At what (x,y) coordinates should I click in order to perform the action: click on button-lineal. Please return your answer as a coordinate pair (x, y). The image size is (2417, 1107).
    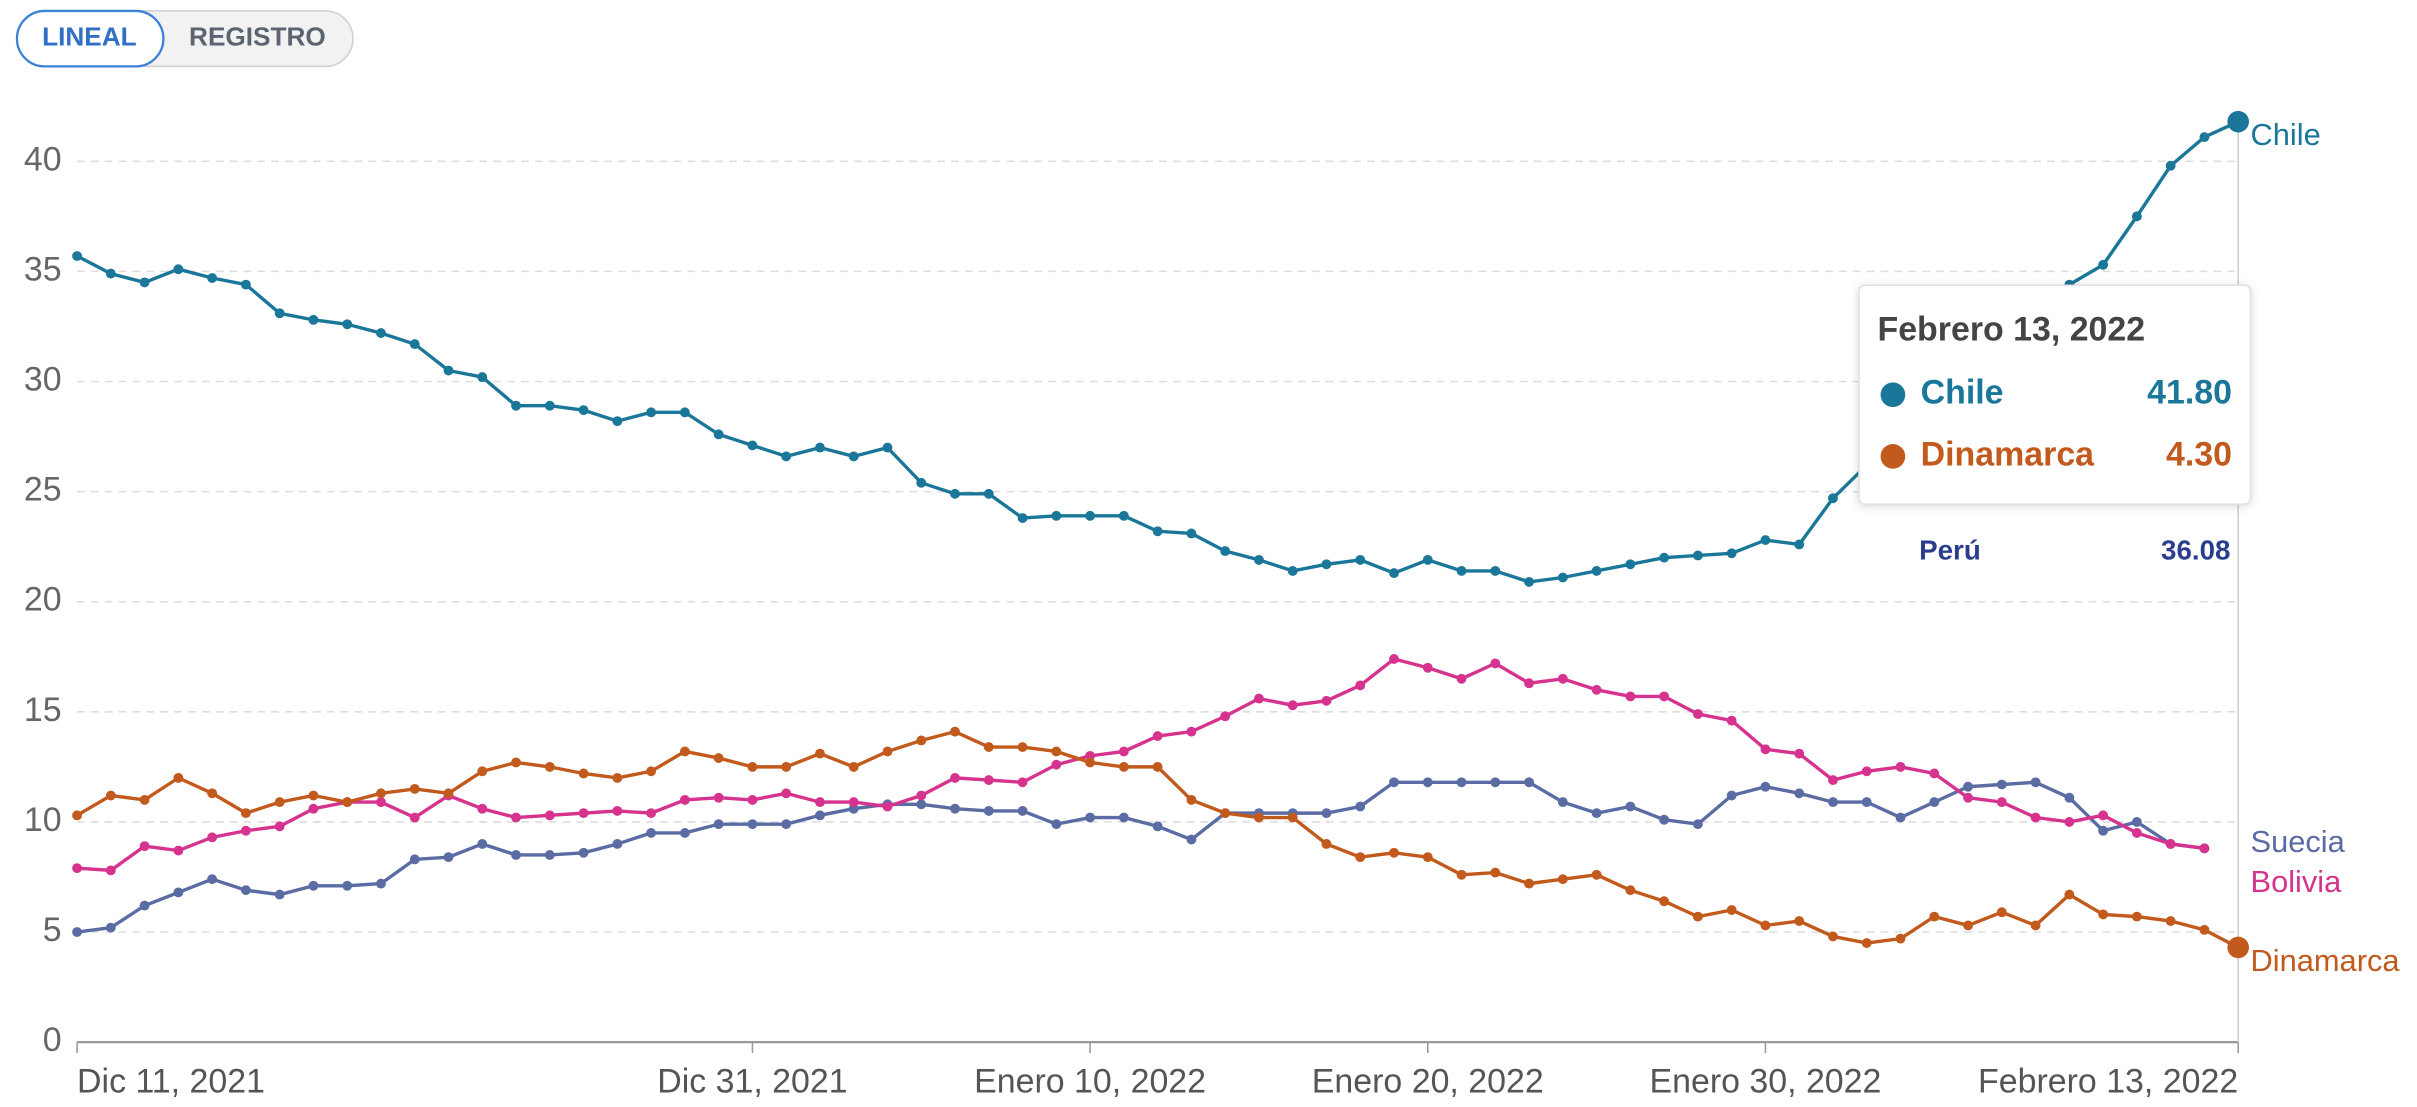
    Looking at the image, I should click on (90, 38).